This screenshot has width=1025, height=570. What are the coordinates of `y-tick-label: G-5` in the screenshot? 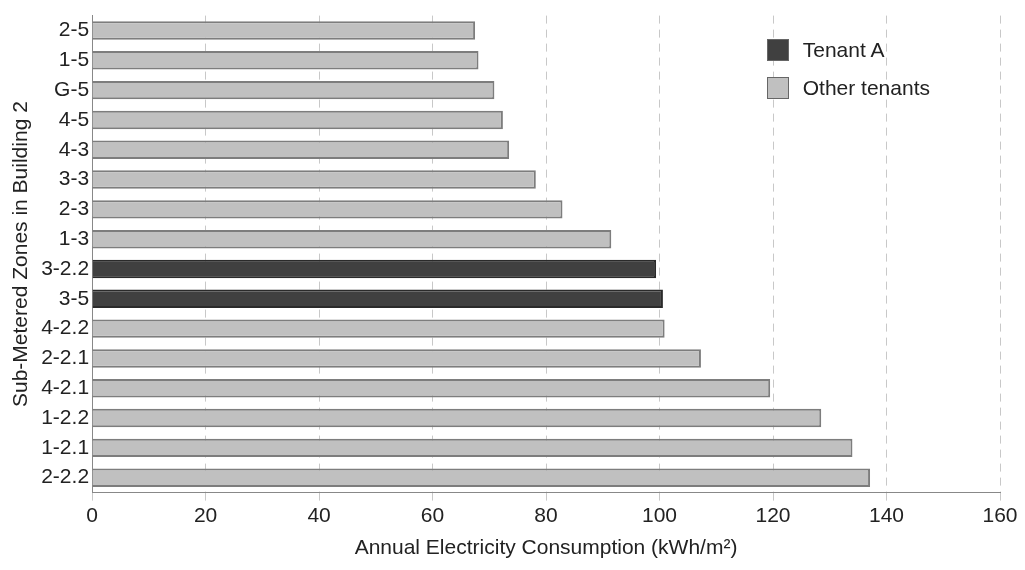 It's located at (72, 88).